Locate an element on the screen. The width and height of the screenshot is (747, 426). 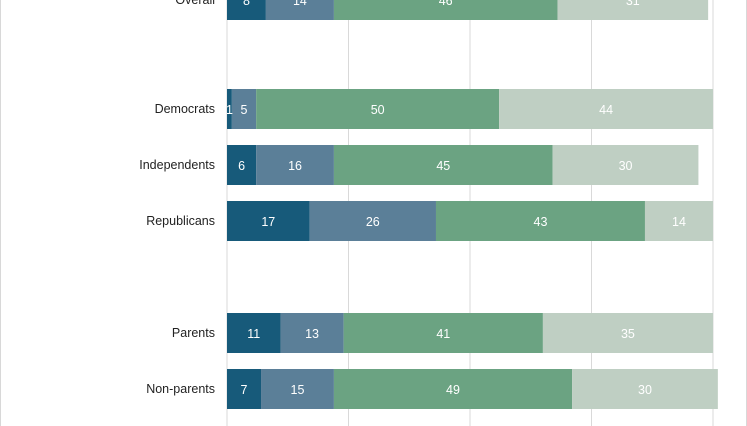
data-label-democrats-1: 5 is located at coordinates (244, 110).